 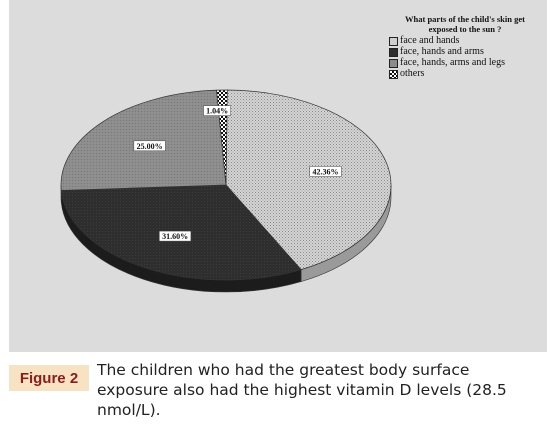 I want to click on pie-value-label: 31.60%, so click(x=175, y=236).